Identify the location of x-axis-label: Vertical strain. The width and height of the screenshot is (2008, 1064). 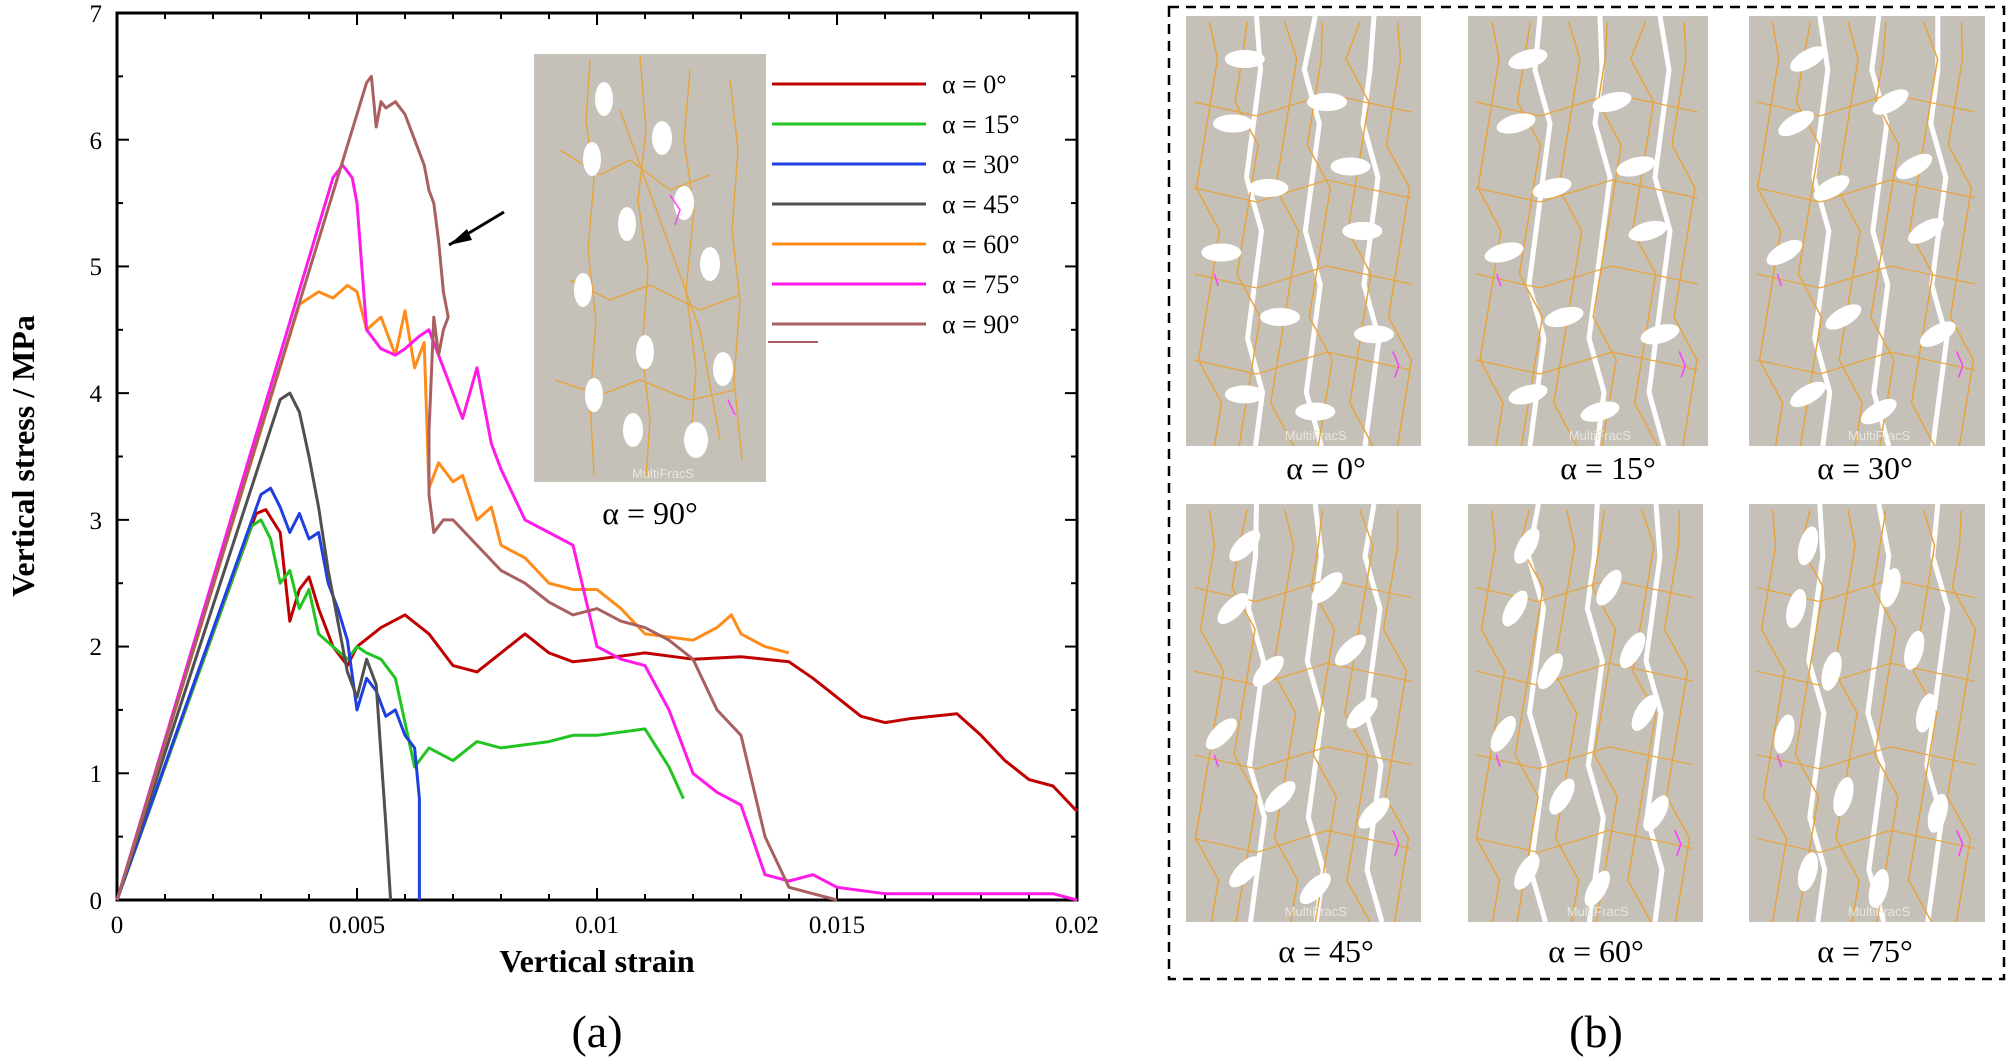
(596, 961).